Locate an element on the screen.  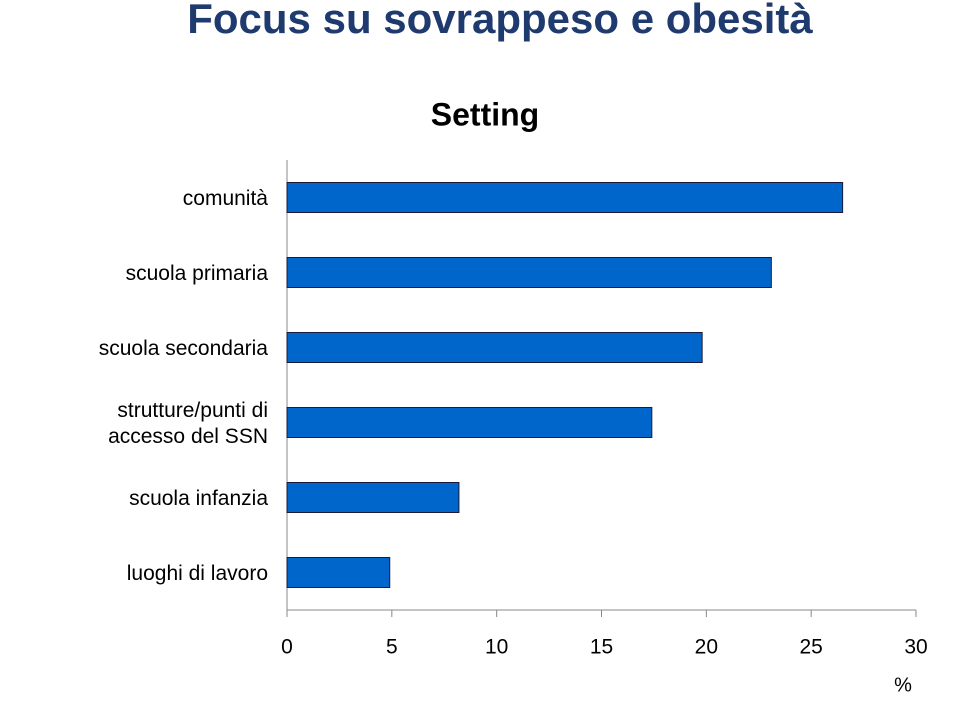
x-tick-label: 25 is located at coordinates (810, 647).